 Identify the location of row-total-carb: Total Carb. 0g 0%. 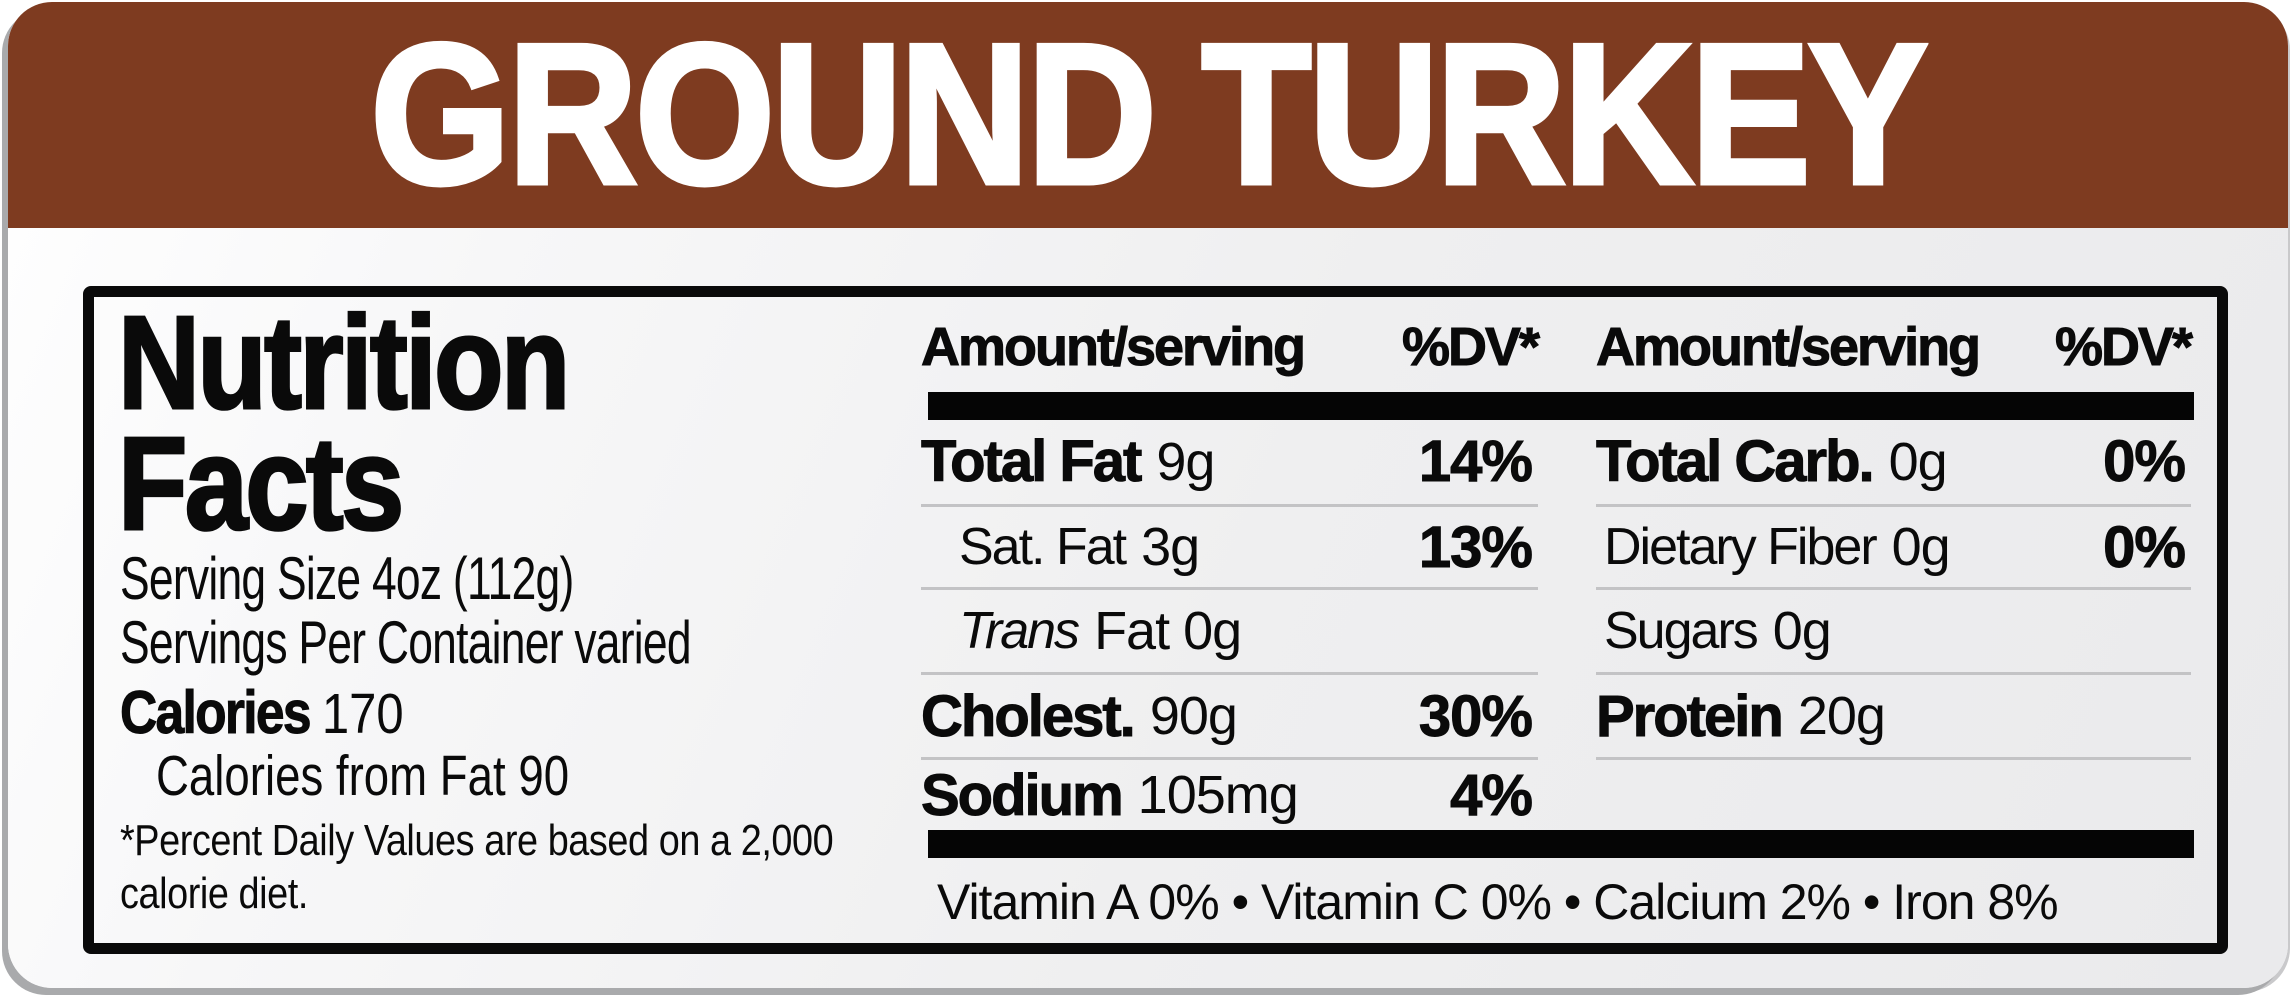
(1893, 463).